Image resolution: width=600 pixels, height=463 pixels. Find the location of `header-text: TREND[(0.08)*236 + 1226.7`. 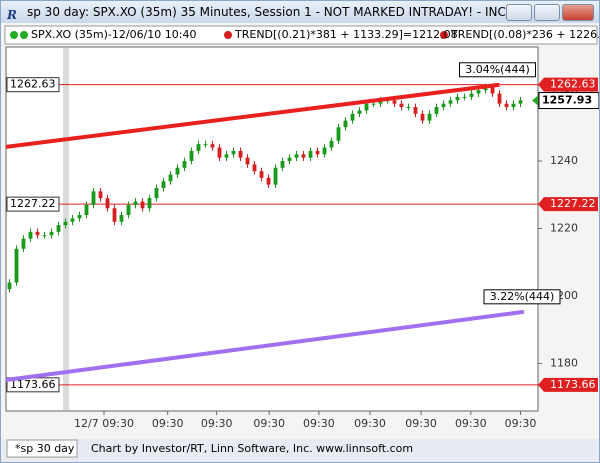

header-text: TREND[(0.08)*236 + 1226.7 is located at coordinates (524, 34).